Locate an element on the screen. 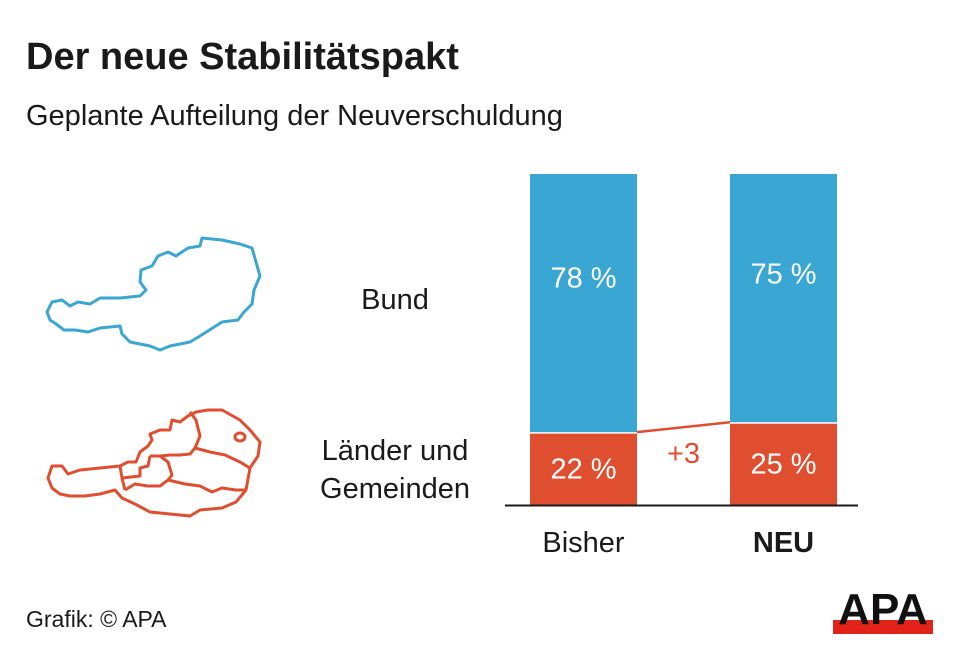 This screenshot has height=655, width=960. data-label: 75 % is located at coordinates (783, 274).